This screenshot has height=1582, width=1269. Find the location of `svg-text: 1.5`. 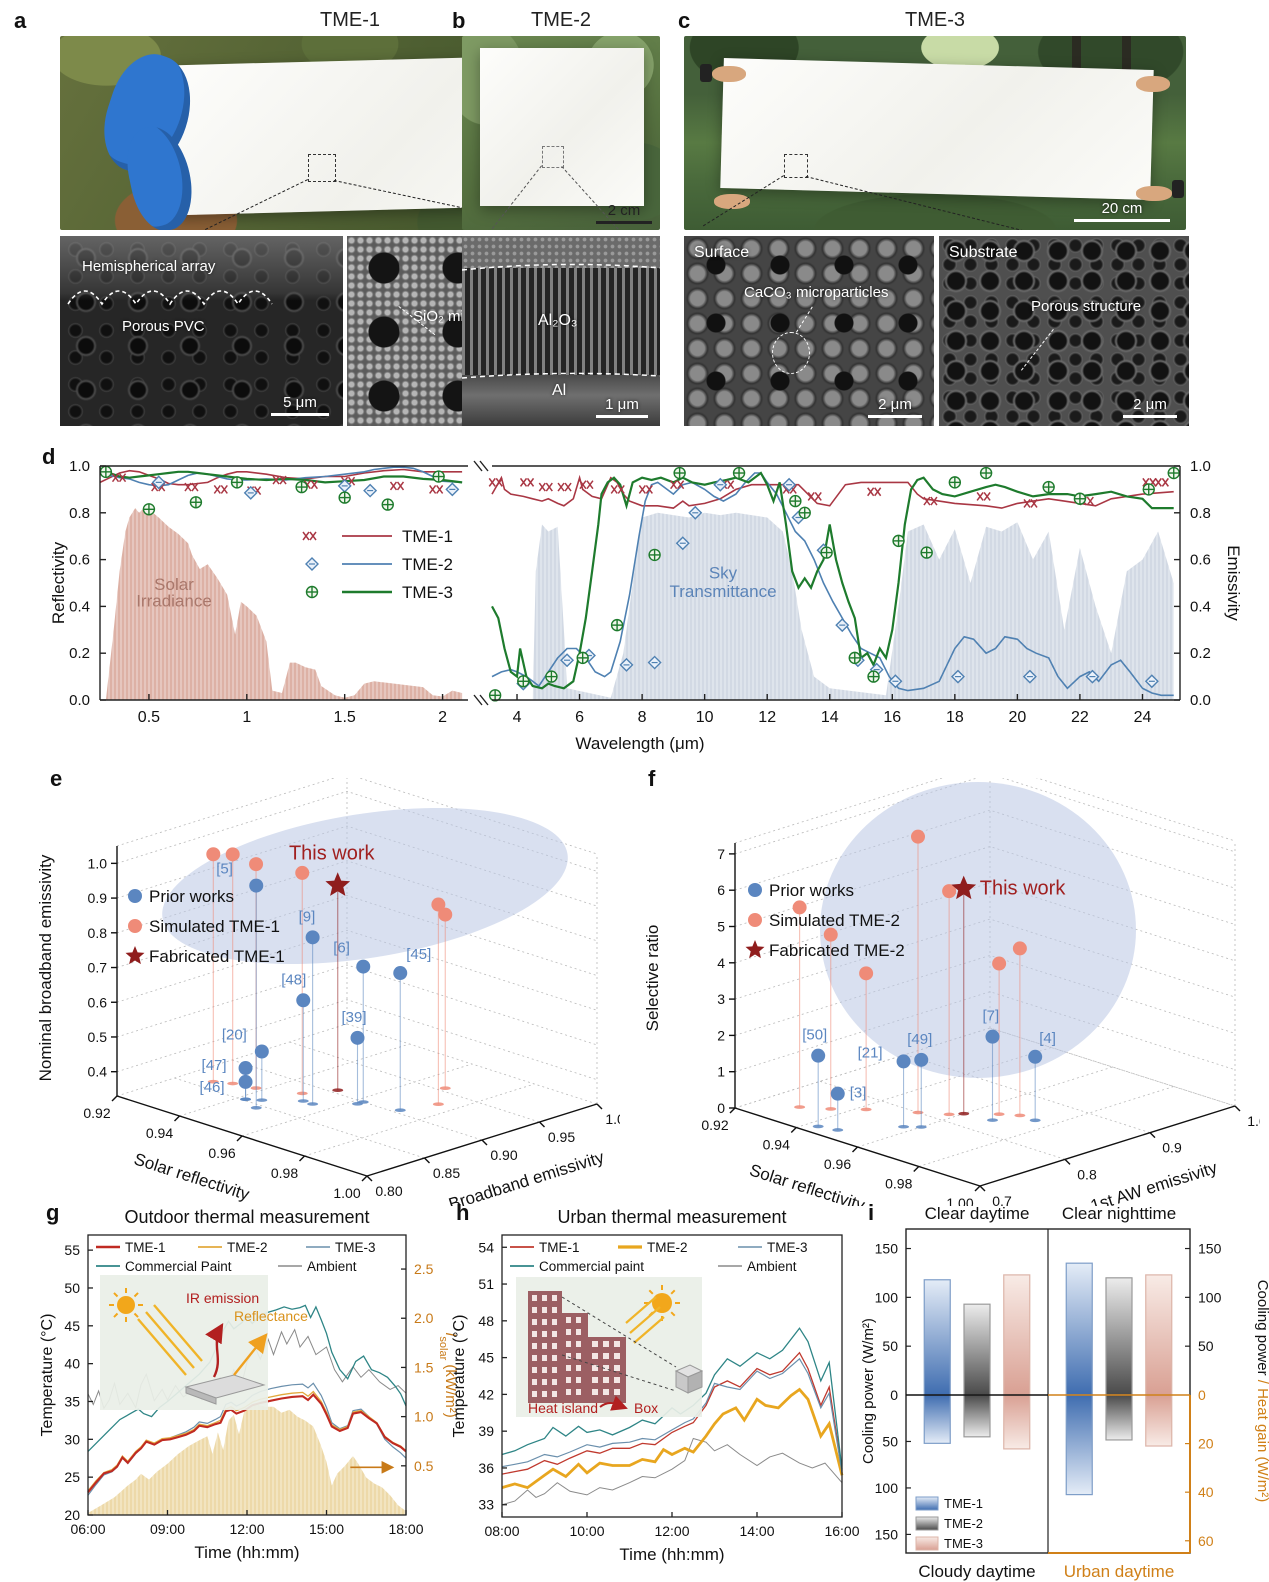

svg-text: 1.5 is located at coordinates (345, 717).